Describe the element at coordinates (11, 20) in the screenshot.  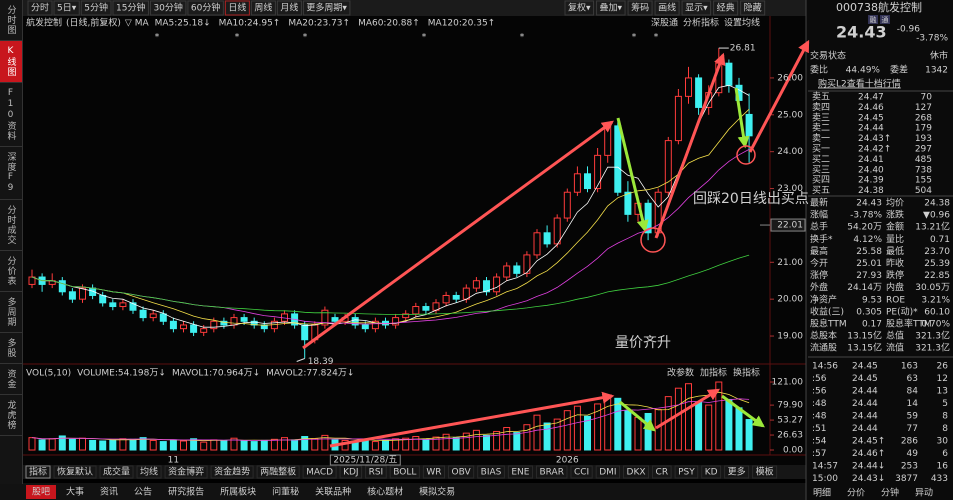
I see `sidebar-tab: 分时图` at that location.